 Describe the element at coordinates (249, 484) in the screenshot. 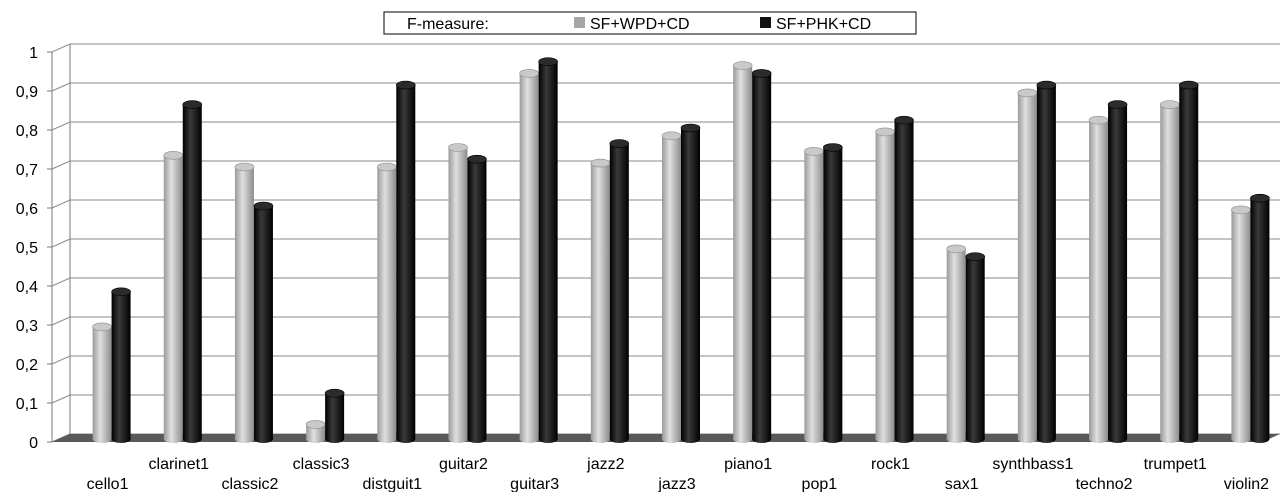

I see `x-tick-label: classic2` at that location.